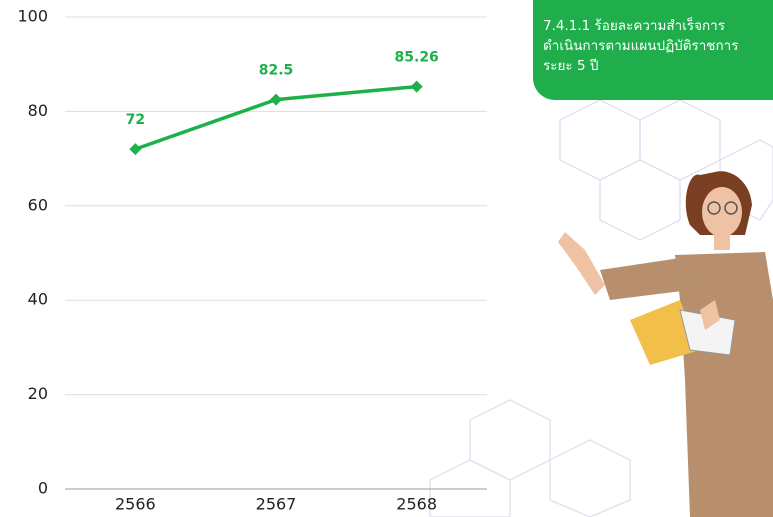 This screenshot has height=517, width=773. Describe the element at coordinates (416, 504) in the screenshot. I see `x-tick-label: 2568` at that location.